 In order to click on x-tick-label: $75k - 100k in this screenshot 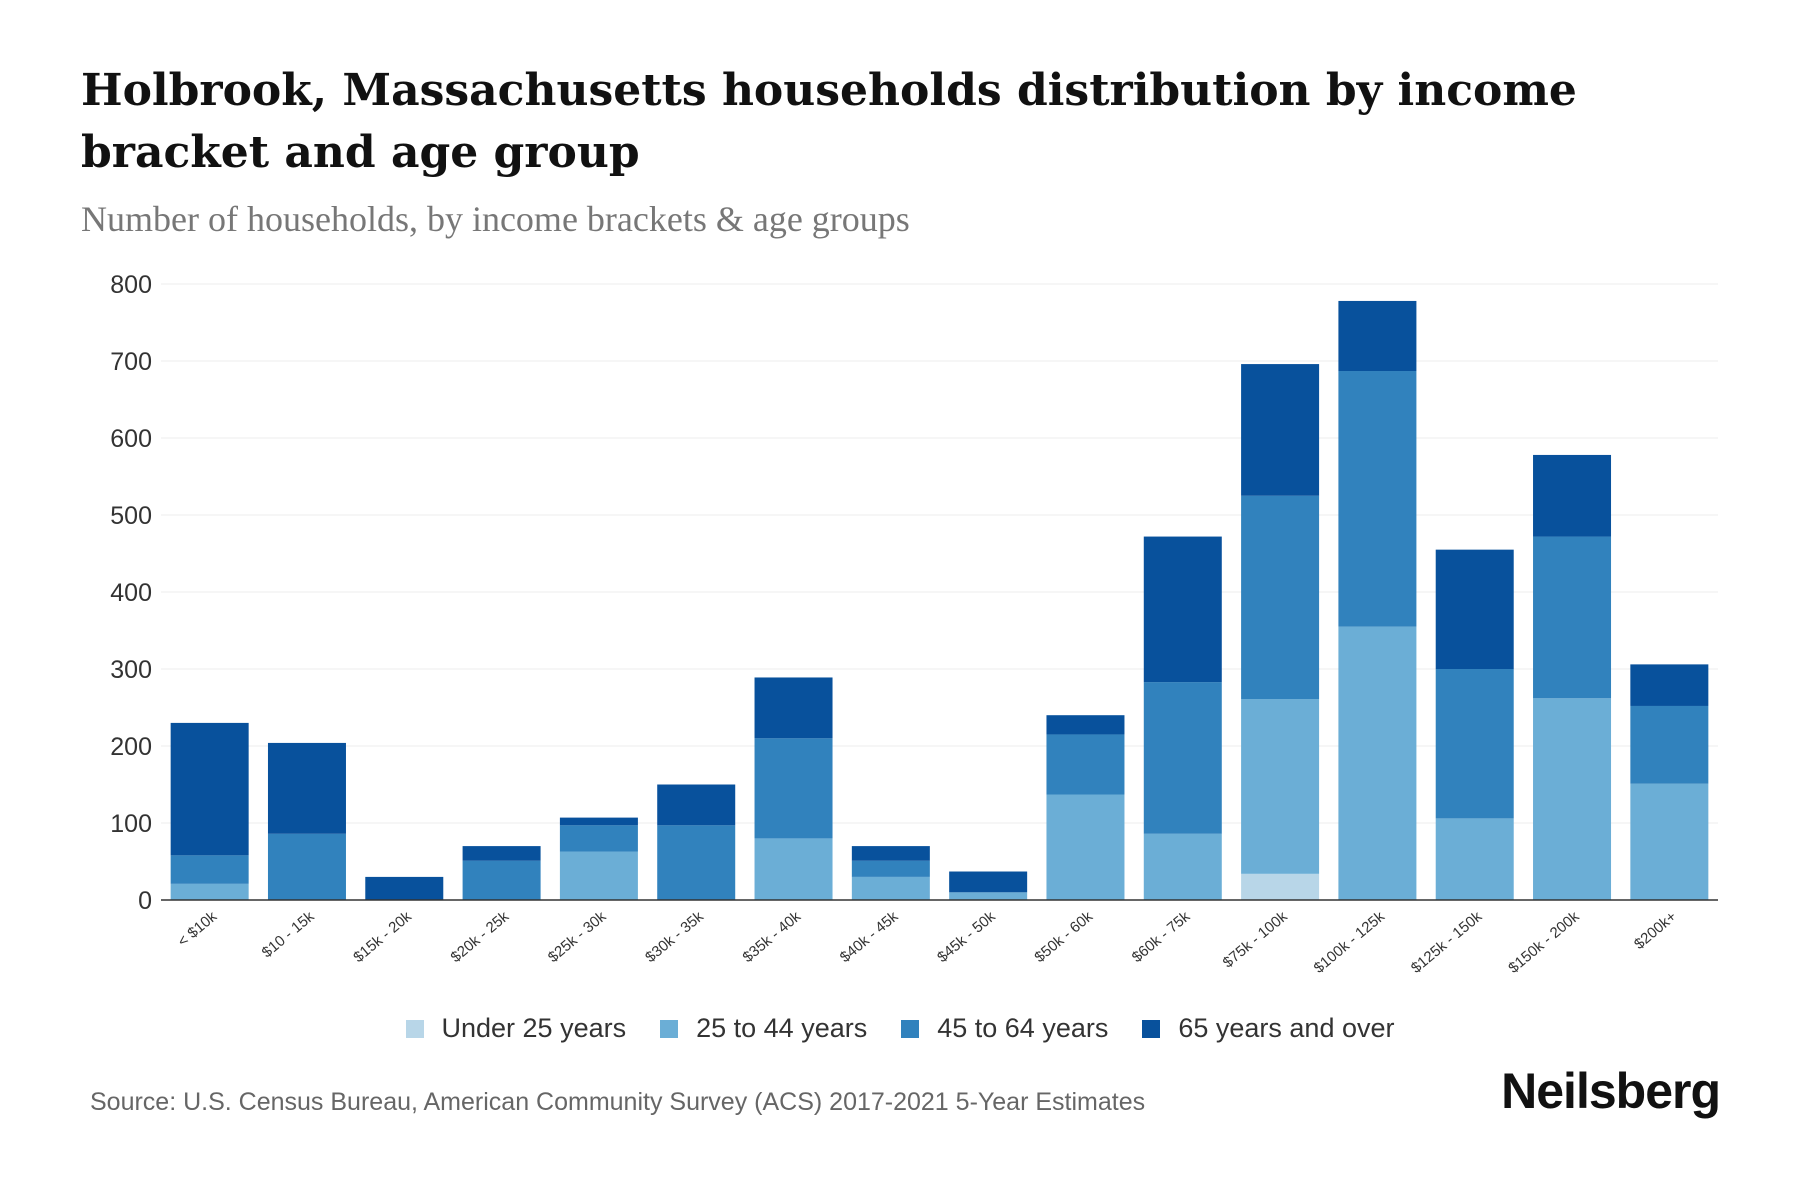, I will do `click(1255, 940)`.